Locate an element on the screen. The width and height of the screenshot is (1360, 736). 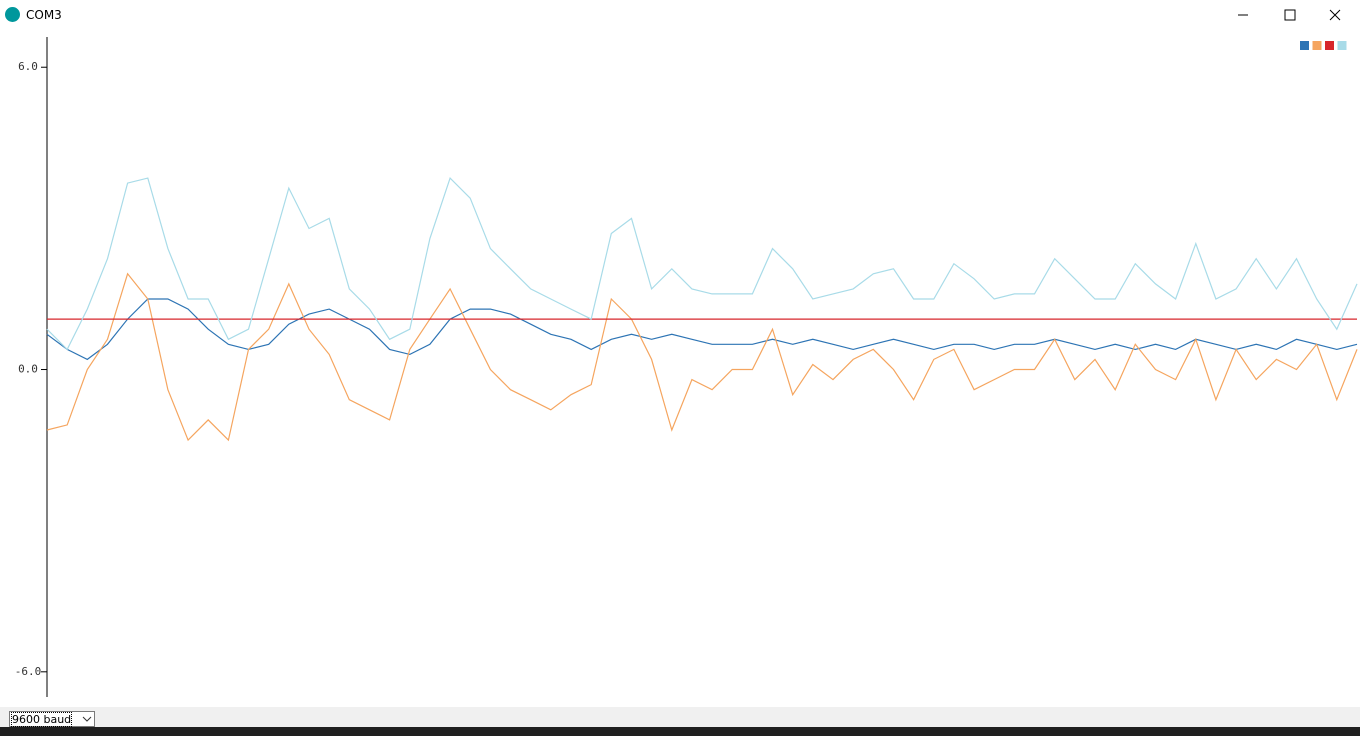
y-tick-label: 0.0 is located at coordinates (28, 369).